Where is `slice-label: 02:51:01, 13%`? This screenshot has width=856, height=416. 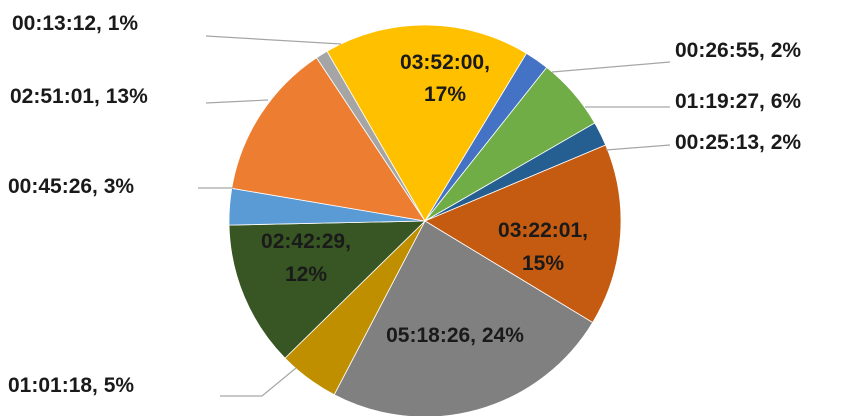
slice-label: 02:51:01, 13% is located at coordinates (79, 96).